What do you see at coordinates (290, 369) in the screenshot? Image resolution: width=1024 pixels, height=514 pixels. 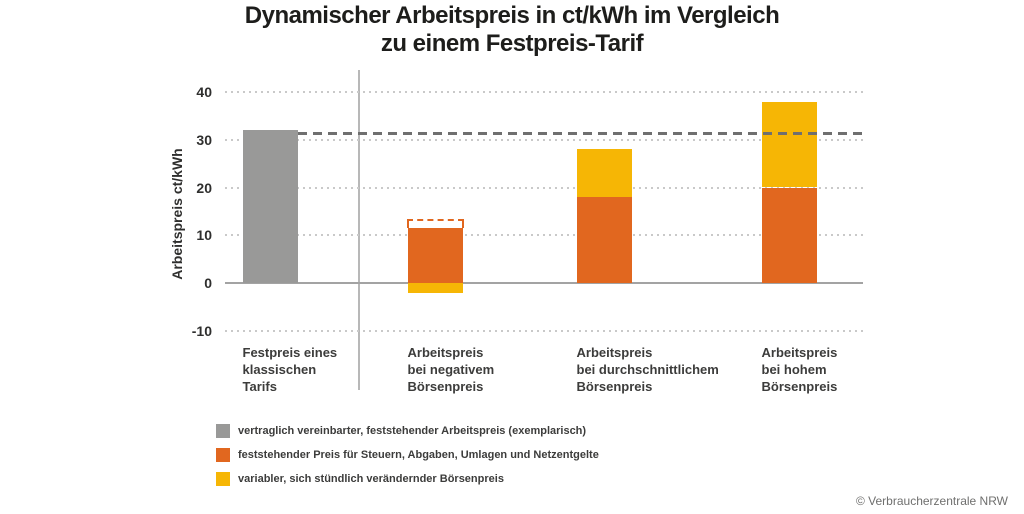 I see `category-label: Festpreis eines klassischen Tarifs` at bounding box center [290, 369].